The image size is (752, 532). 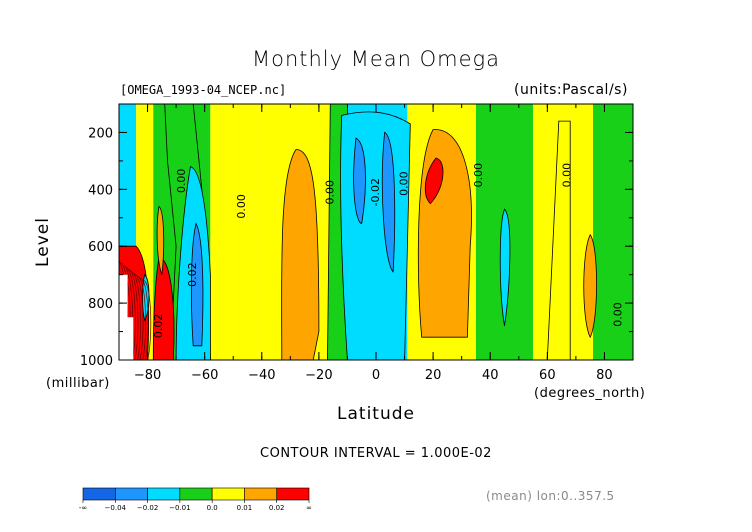 I want to click on contour-interval-text: CONTOUR INTERVAL = 1.000E-02, so click(x=376, y=453).